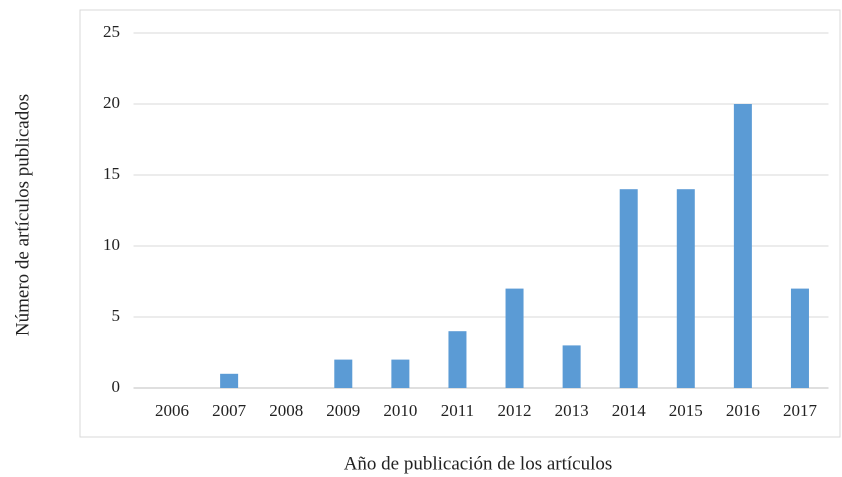  Describe the element at coordinates (286, 410) in the screenshot. I see `x-tick-label: 2008` at that location.